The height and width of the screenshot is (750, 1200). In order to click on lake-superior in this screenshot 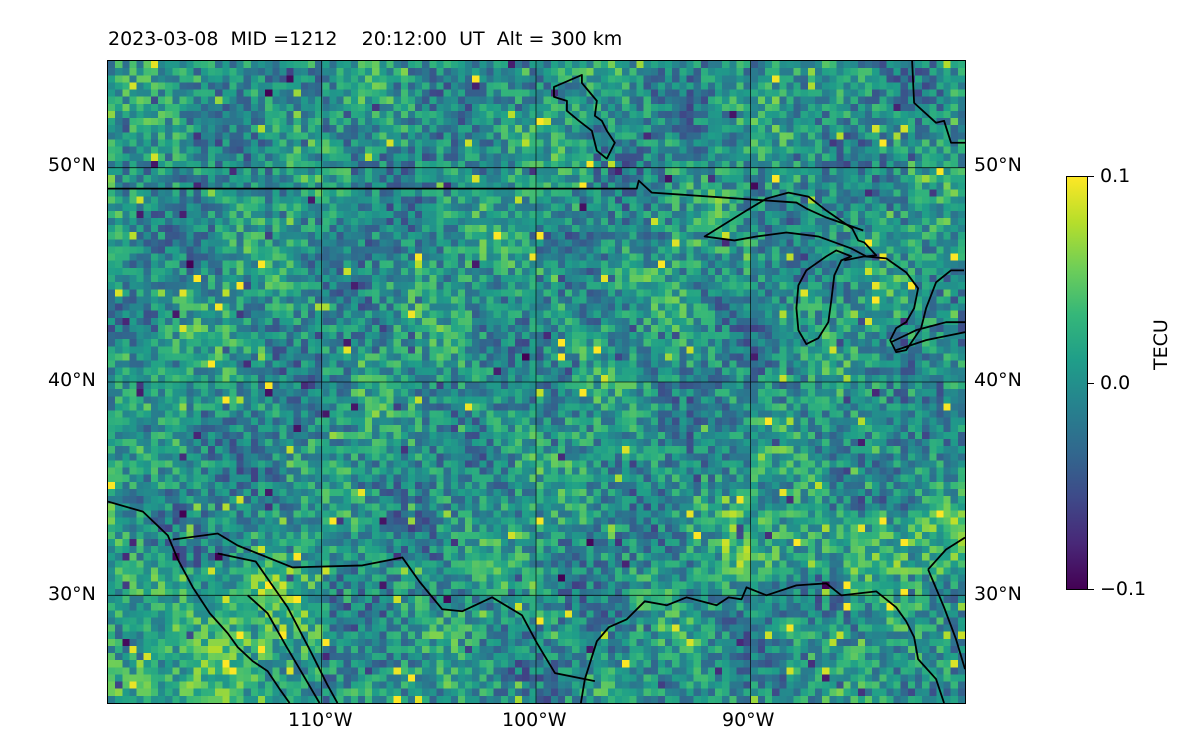, I will do `click(790, 224)`.